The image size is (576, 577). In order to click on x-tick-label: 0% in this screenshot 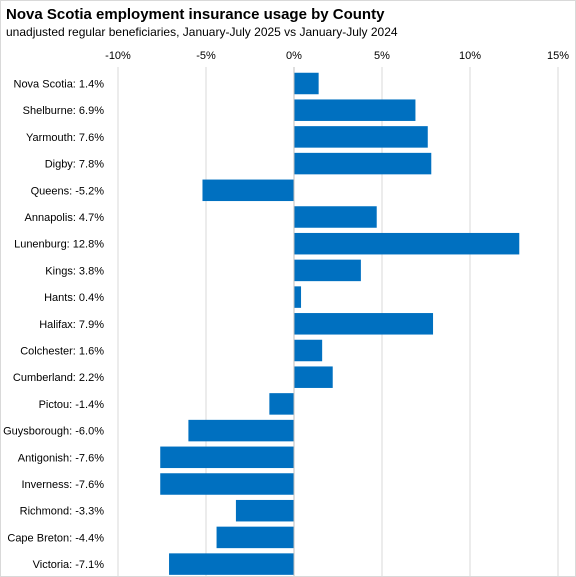, I will do `click(294, 56)`.